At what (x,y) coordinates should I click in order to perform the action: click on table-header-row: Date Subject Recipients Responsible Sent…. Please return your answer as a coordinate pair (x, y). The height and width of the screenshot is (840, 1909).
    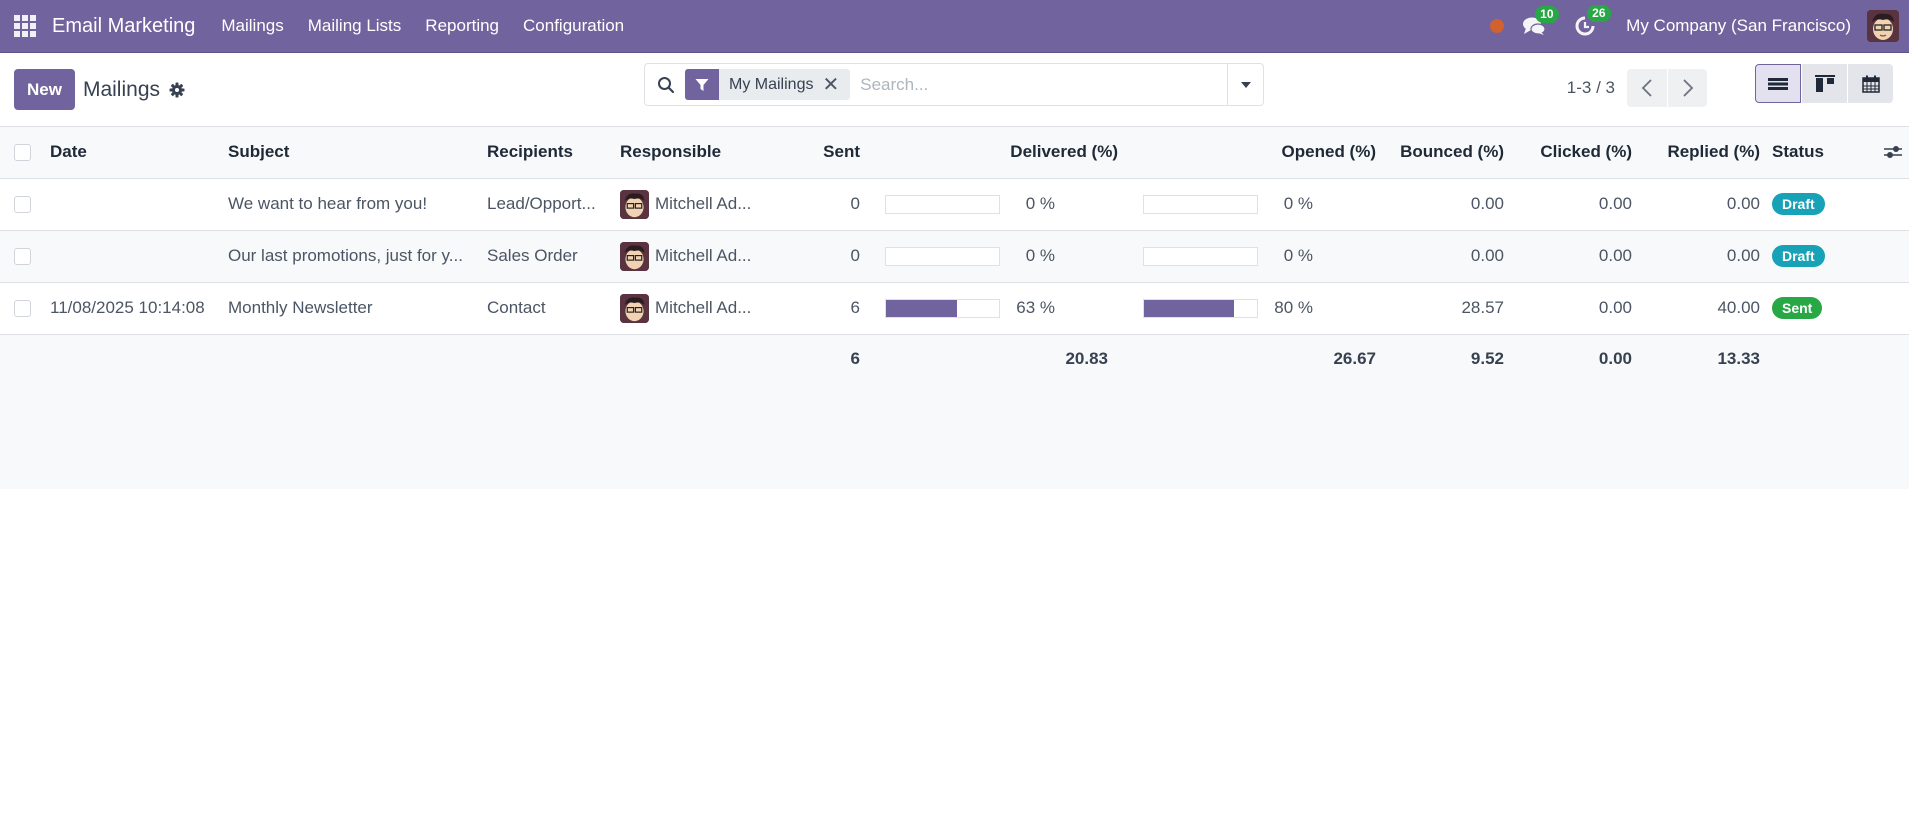
    Looking at the image, I should click on (954, 152).